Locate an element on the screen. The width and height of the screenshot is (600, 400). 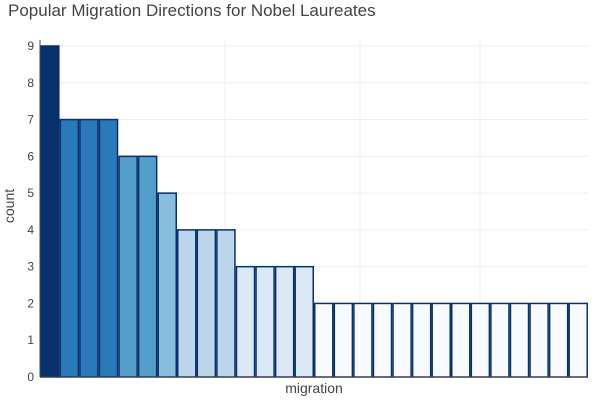
y-axis-ticks: 0 1 2 3 4 5 6 7 8 9 is located at coordinates (30, 211).